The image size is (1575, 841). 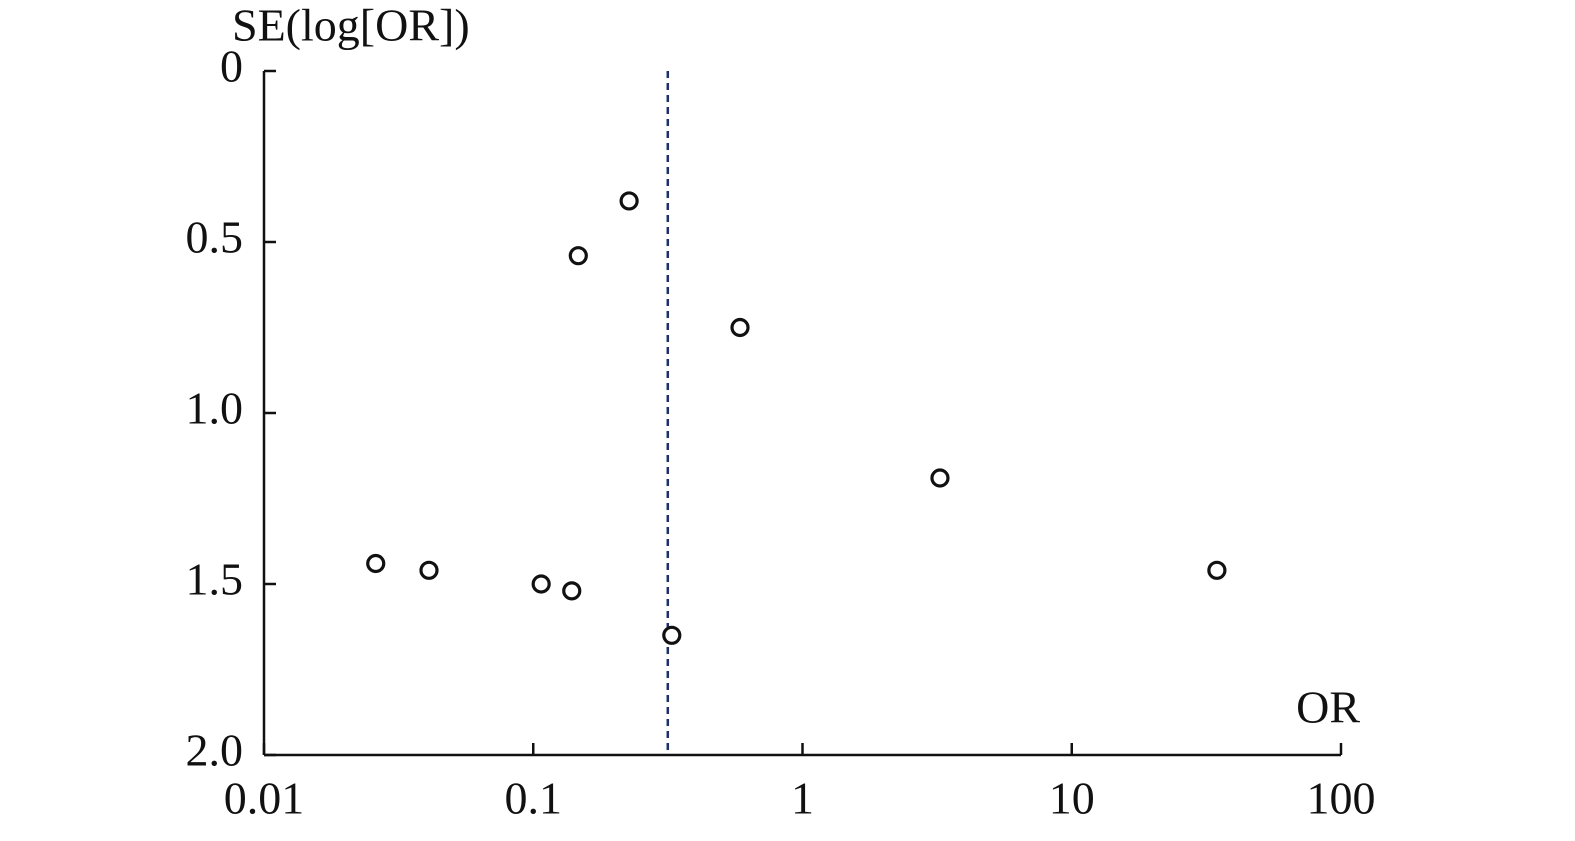 What do you see at coordinates (215, 237) in the screenshot?
I see `y-tick-label: 0.5` at bounding box center [215, 237].